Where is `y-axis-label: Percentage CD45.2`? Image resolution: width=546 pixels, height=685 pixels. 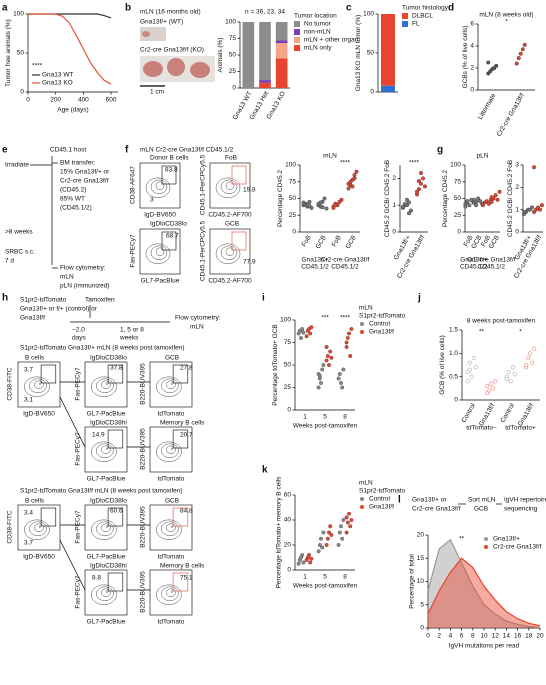
y-axis-label: Percentage CD45.2 is located at coordinates (445, 198).